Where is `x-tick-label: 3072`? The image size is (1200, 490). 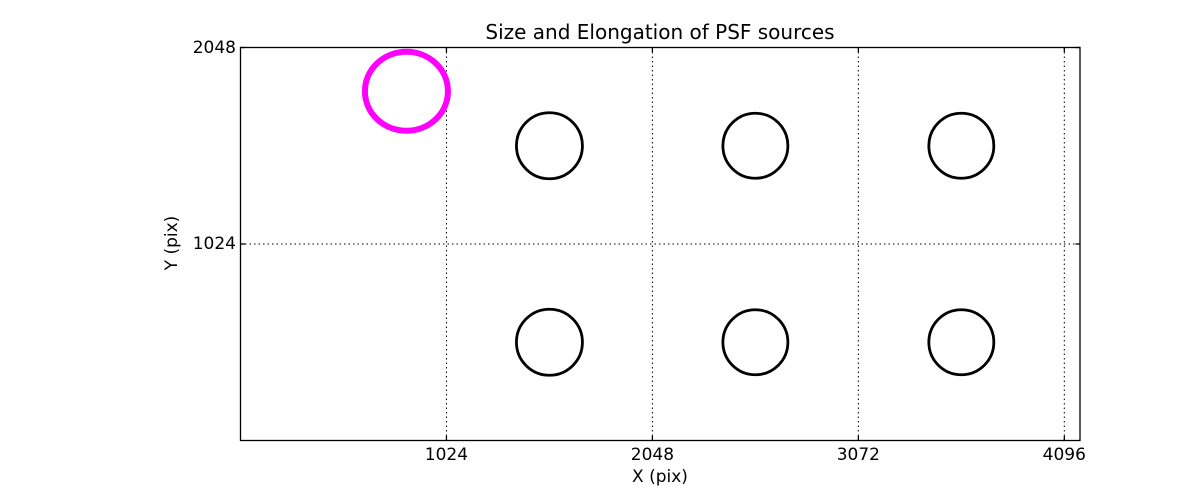 x-tick-label: 3072 is located at coordinates (858, 455).